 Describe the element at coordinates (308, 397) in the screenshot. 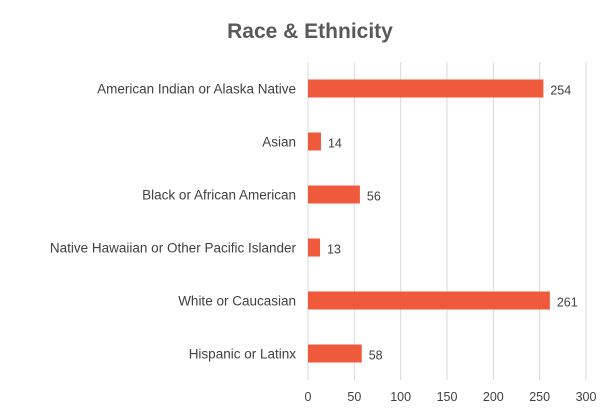

I see `x-tick-label: 0` at that location.